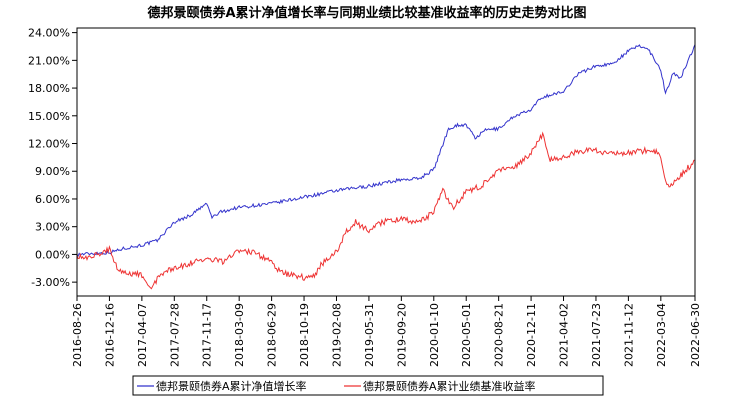 The height and width of the screenshot is (418, 735). What do you see at coordinates (52, 254) in the screenshot?
I see `y-tick-label: 0.00%` at bounding box center [52, 254].